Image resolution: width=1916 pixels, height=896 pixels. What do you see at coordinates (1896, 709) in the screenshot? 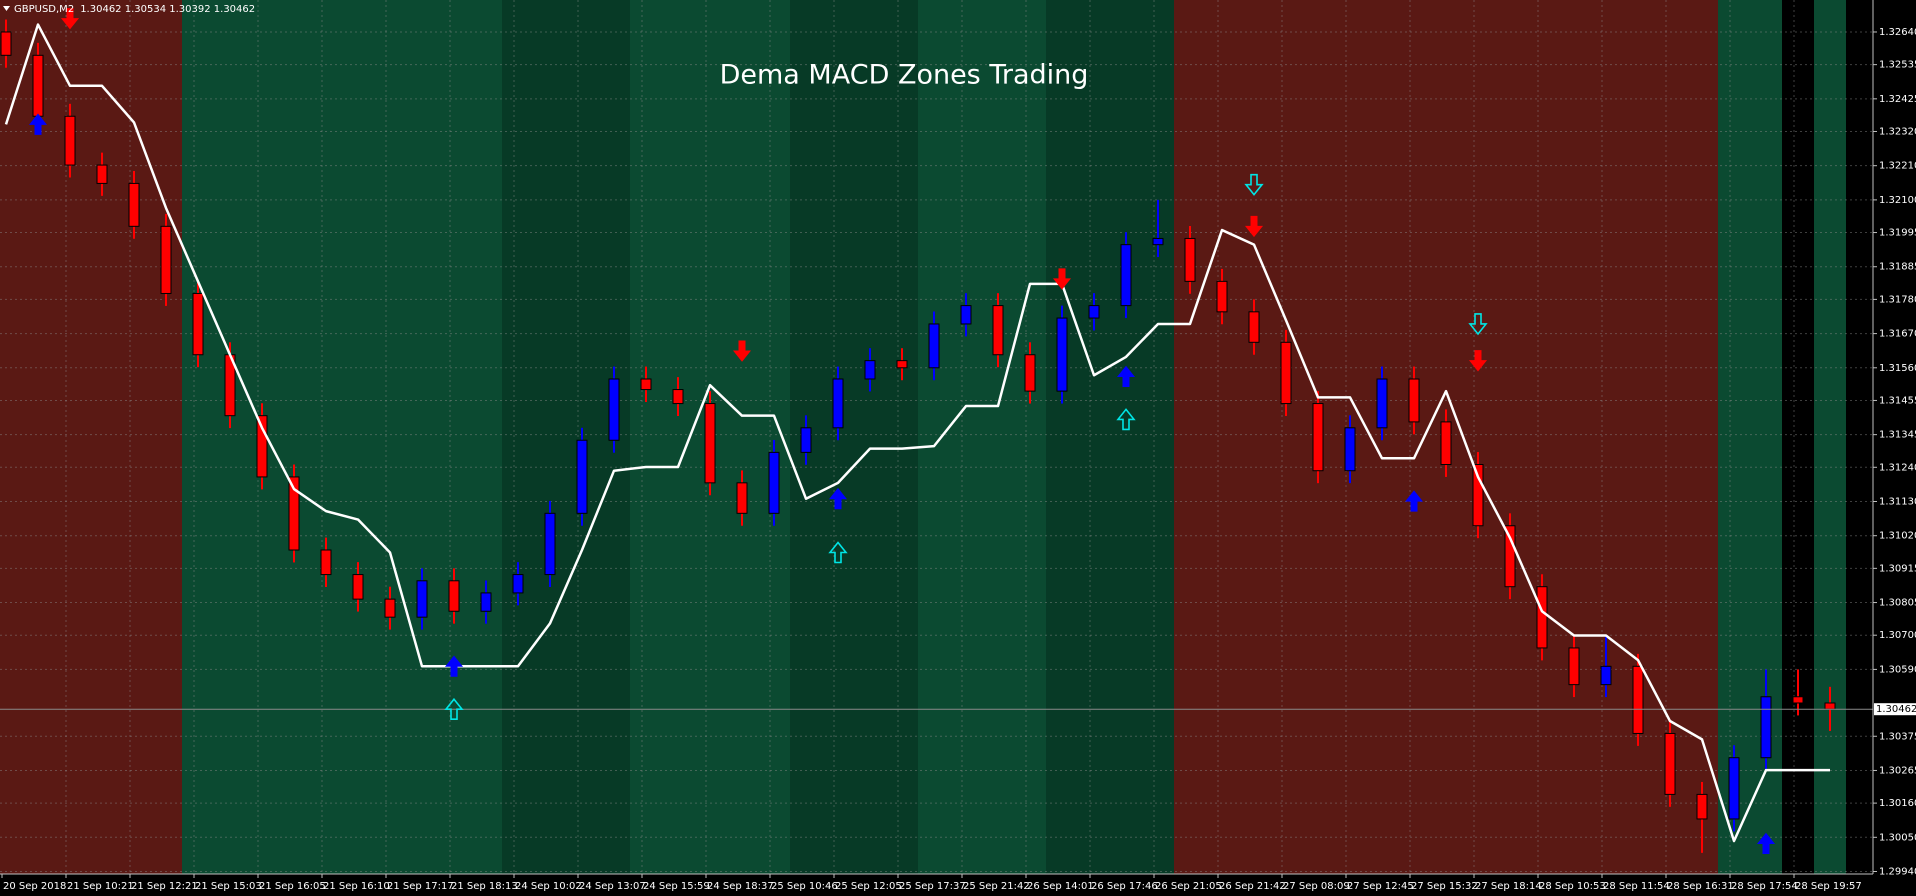
I see `current-price-label: 1.30462` at bounding box center [1896, 709].